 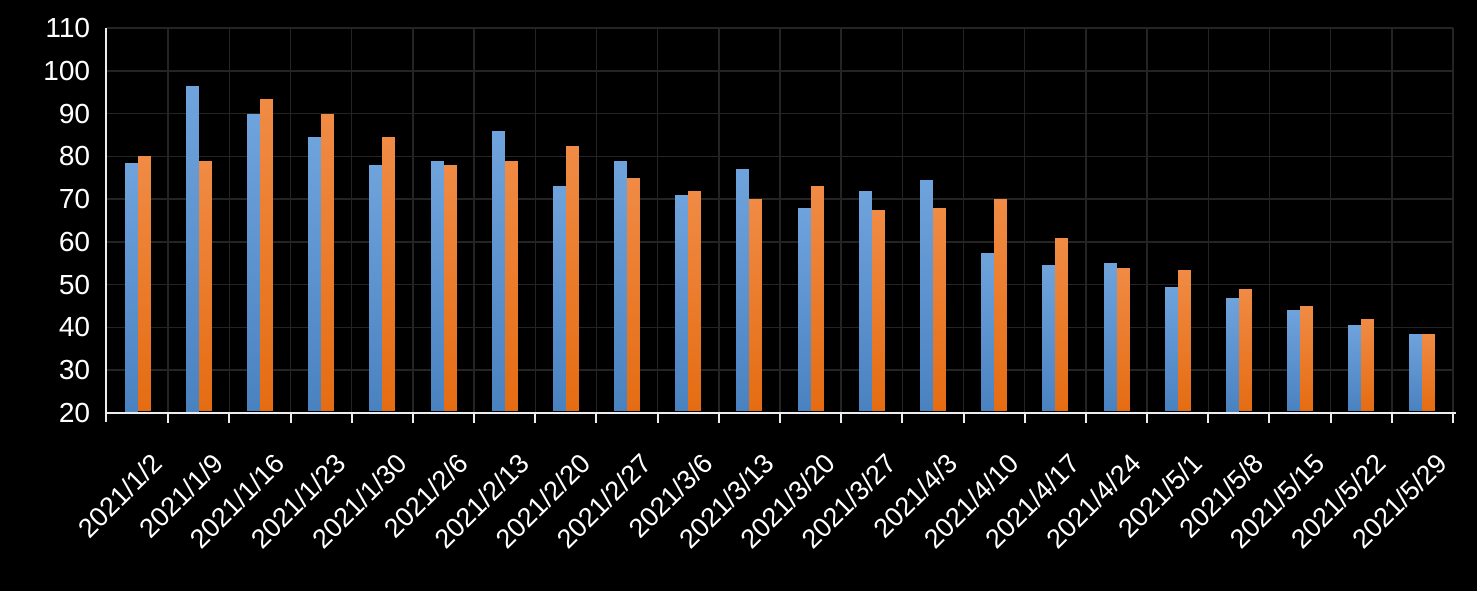 I want to click on y-tick-label: 50, so click(x=74, y=284).